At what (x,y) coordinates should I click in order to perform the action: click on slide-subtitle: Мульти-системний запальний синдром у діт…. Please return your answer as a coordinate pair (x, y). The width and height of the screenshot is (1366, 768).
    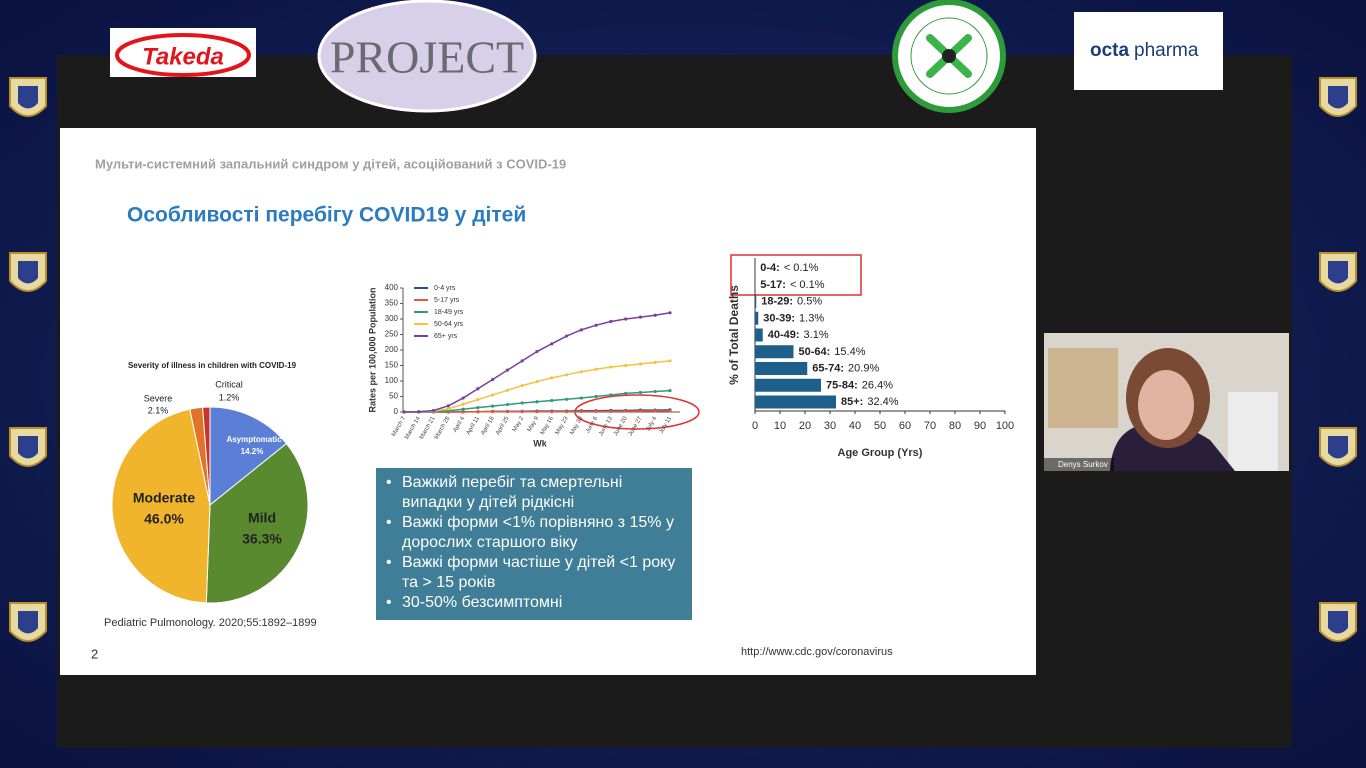
    Looking at the image, I should click on (330, 163).